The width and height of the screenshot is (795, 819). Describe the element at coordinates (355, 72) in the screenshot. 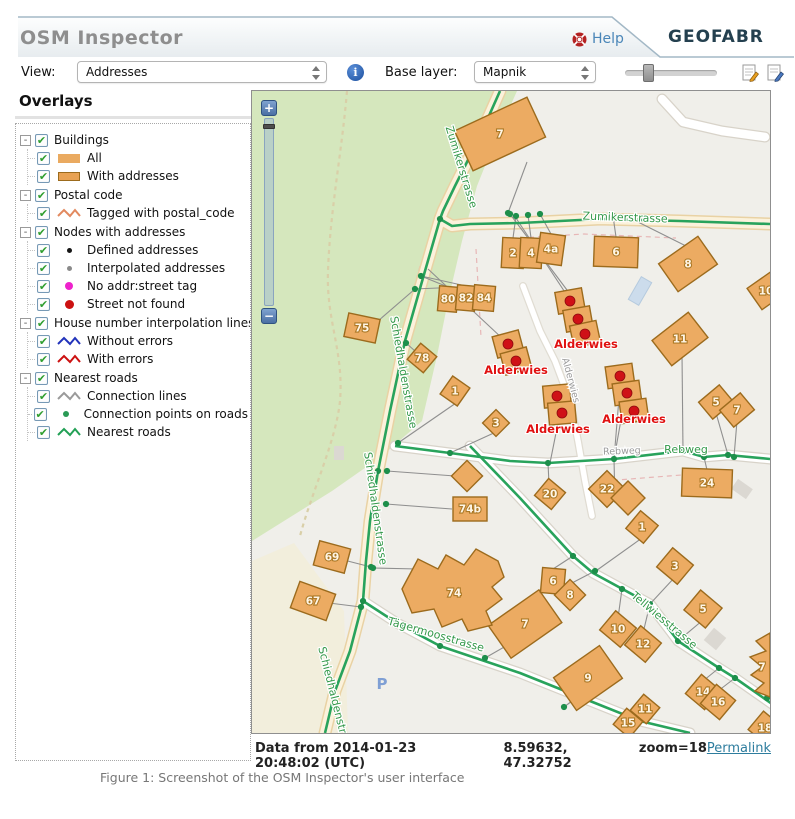

I see `info-icon: i` at that location.